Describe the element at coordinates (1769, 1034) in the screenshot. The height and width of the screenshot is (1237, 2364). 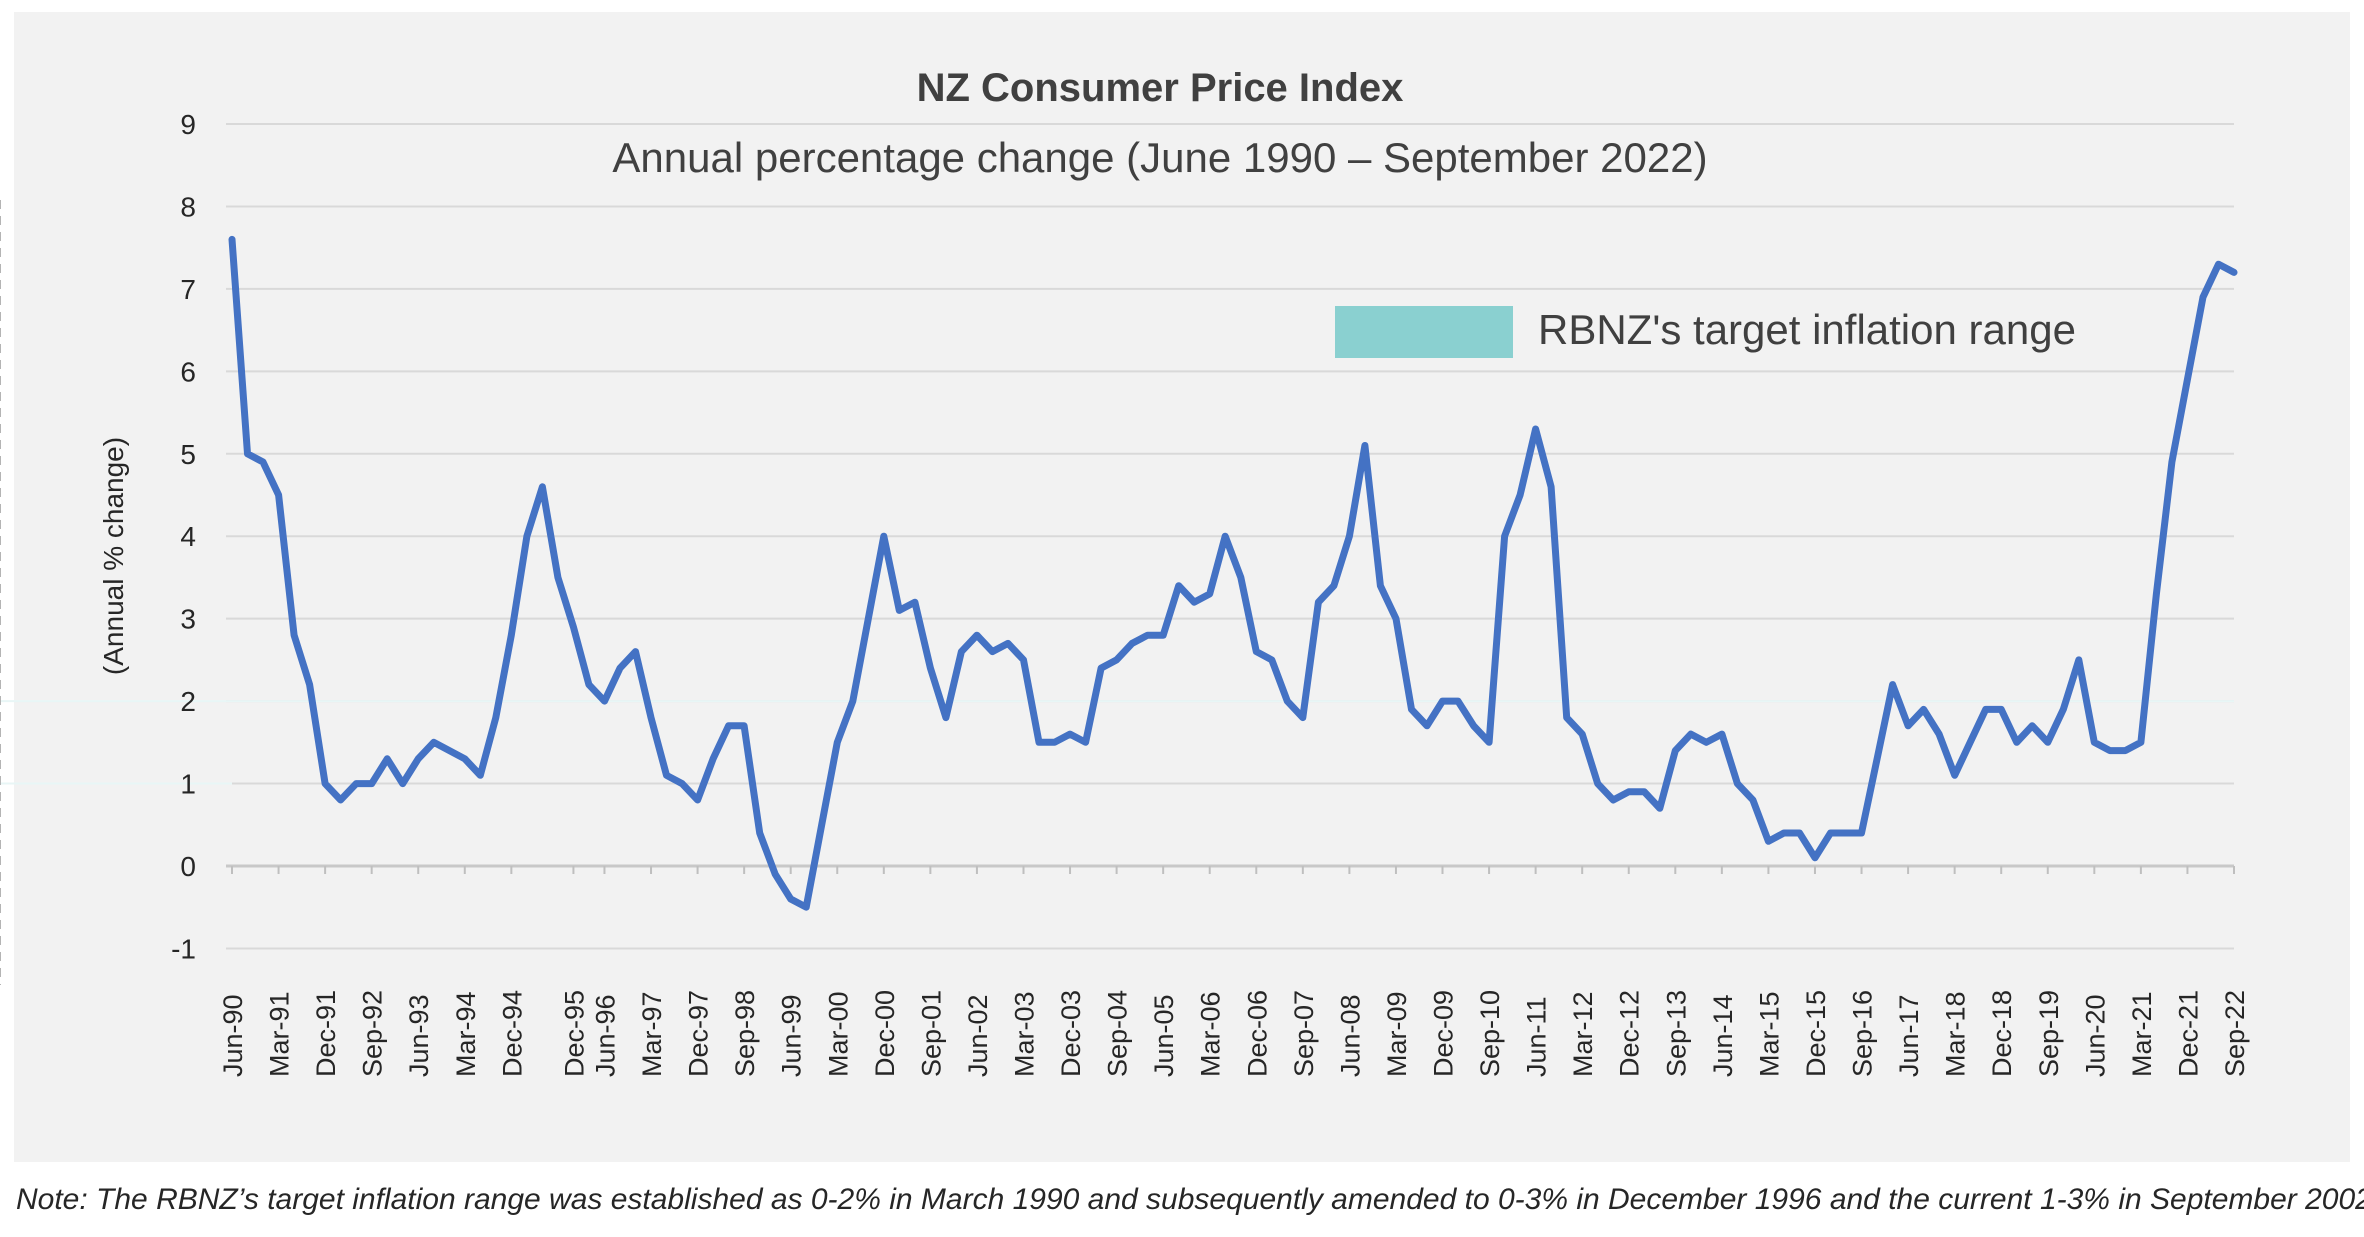
I see `x-tick-label: Mar-15` at that location.